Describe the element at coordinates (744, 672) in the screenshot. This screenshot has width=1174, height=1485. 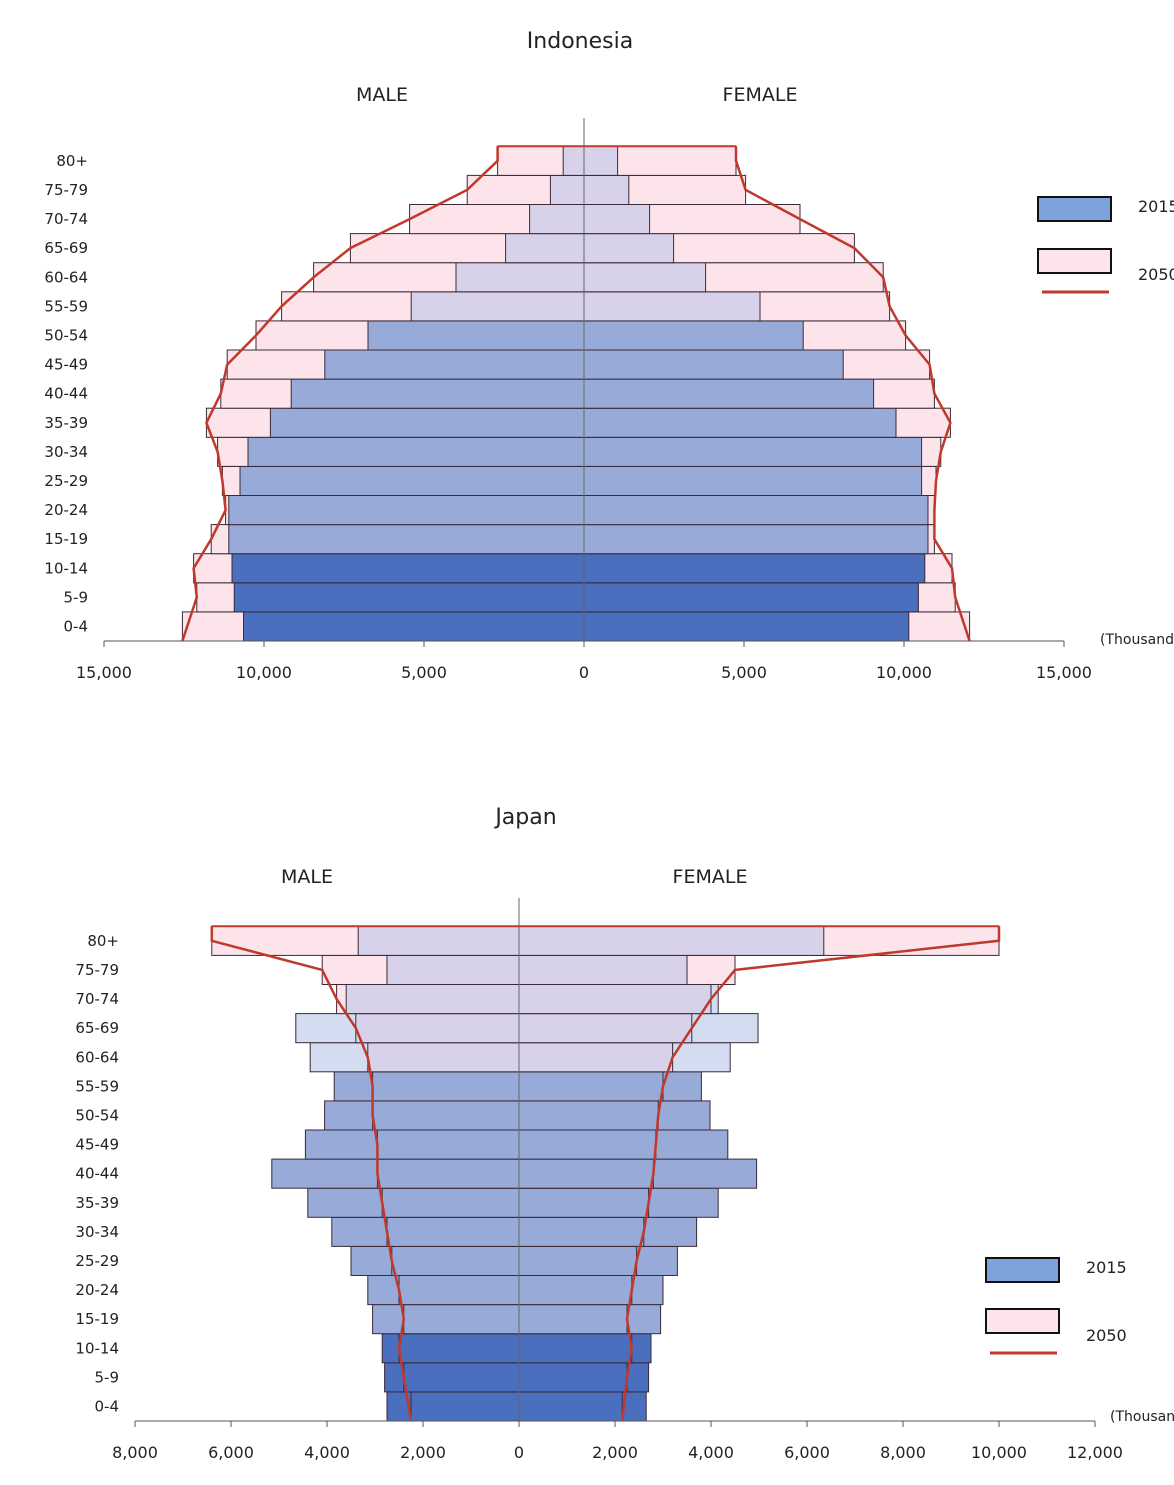
I see `x-tick-label: 5,000` at that location.